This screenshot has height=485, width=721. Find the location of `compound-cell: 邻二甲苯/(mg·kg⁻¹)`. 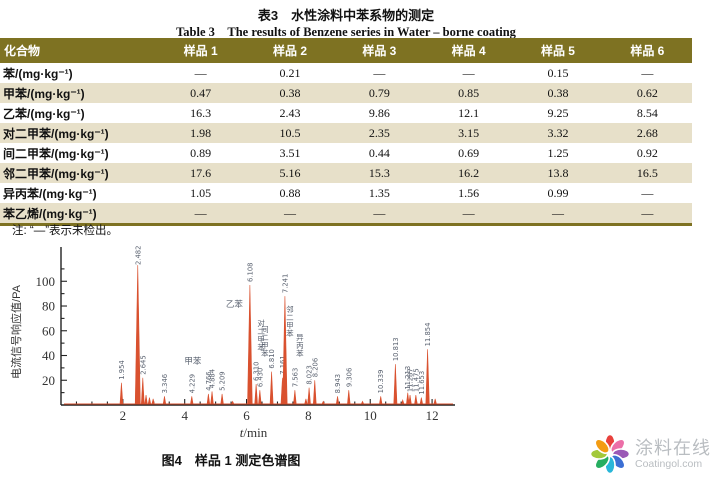

compound-cell: 邻二甲苯/(mg·kg⁻¹) is located at coordinates (56, 173).